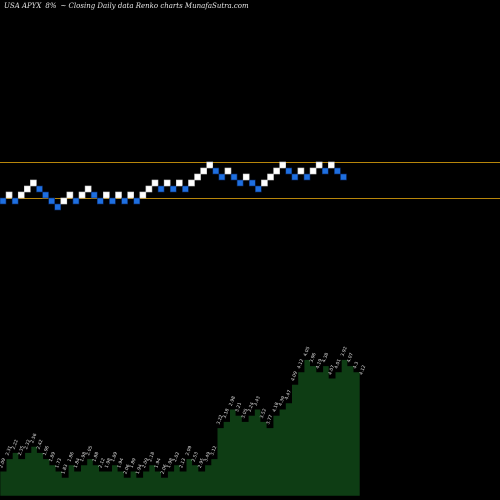 This screenshot has width=500, height=500. I want to click on volume-label: 4.01, so click(337, 364).